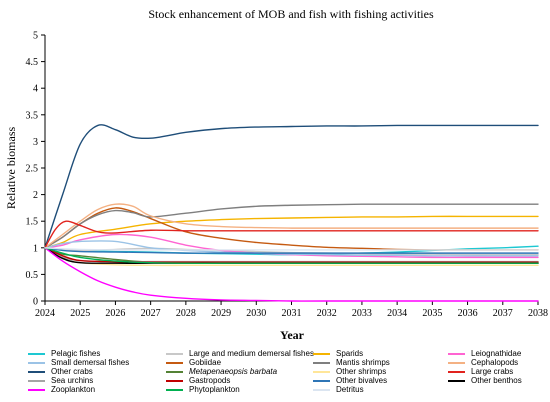 The image size is (550, 402). I want to click on x-tick-label: 2033, so click(362, 313).